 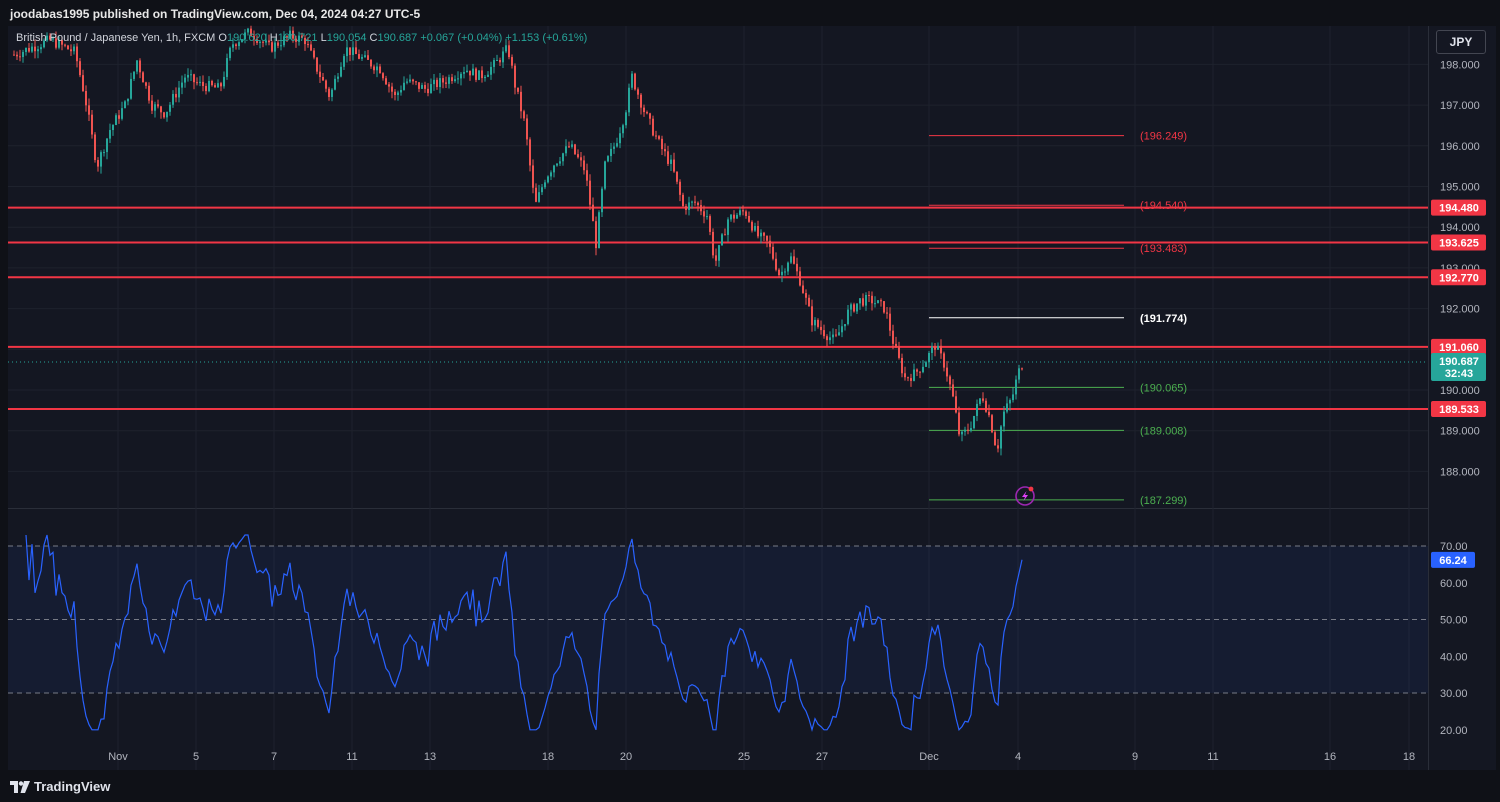 I want to click on time-tick-label: 27, so click(x=822, y=757).